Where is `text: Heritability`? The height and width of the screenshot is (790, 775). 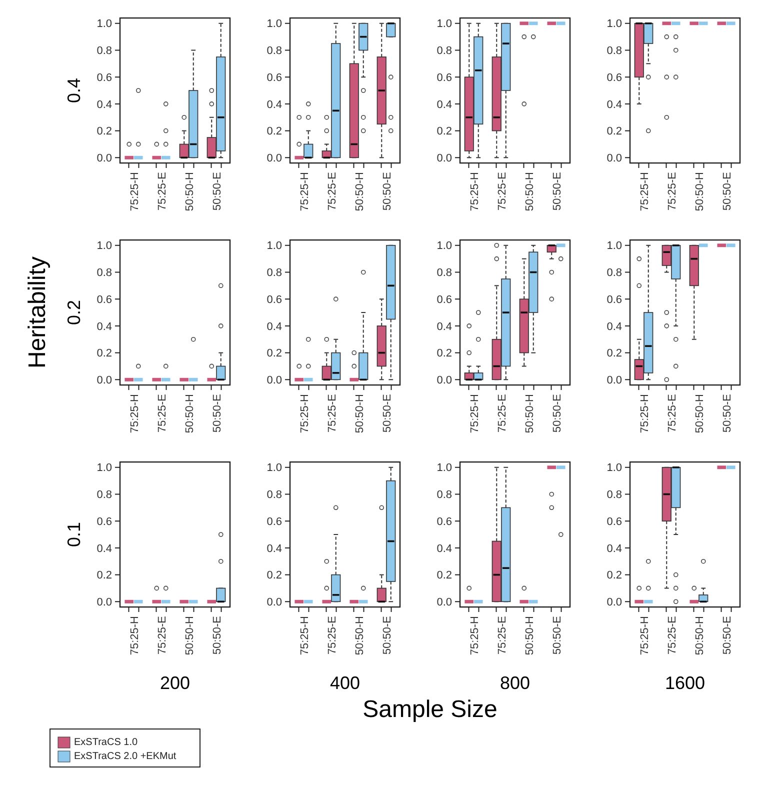 text: Heritability is located at coordinates (37, 312).